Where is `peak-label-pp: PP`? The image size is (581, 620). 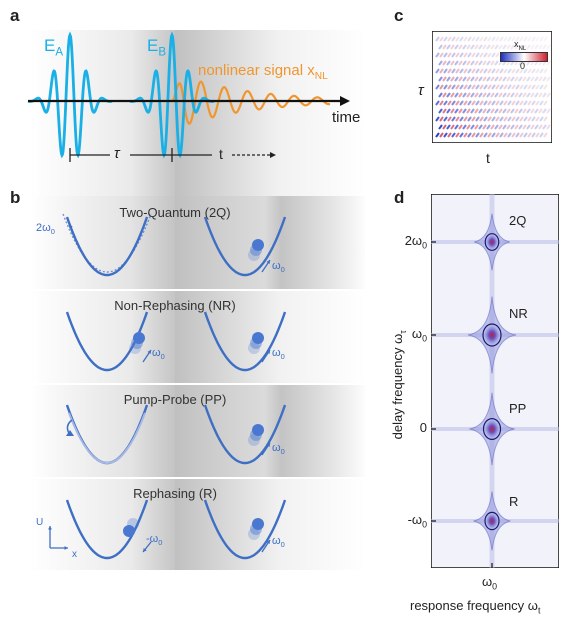 peak-label-pp: PP is located at coordinates (518, 408).